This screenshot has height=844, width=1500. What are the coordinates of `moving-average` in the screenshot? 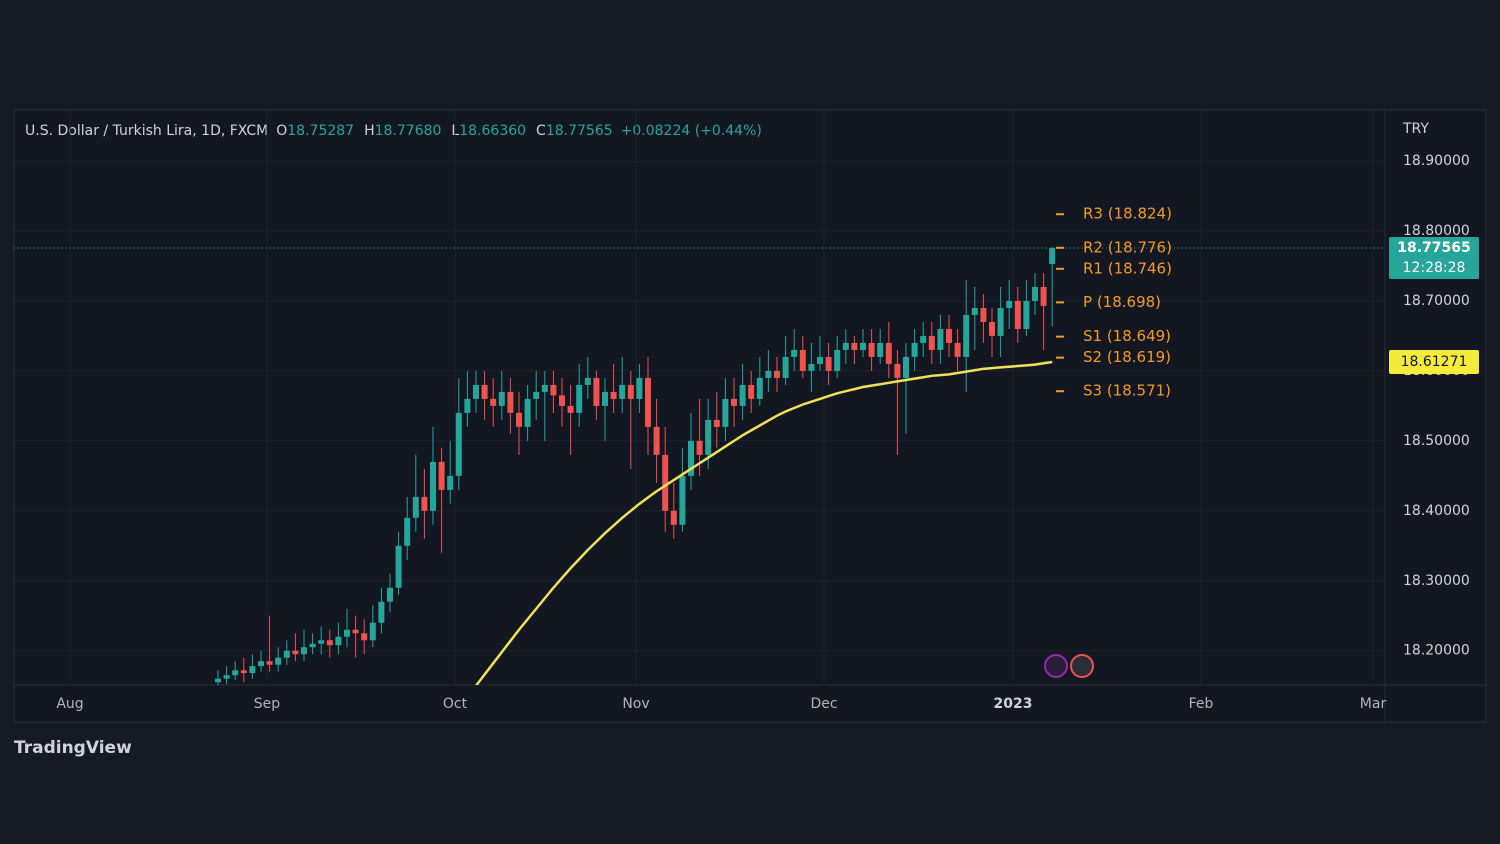 It's located at (763, 522).